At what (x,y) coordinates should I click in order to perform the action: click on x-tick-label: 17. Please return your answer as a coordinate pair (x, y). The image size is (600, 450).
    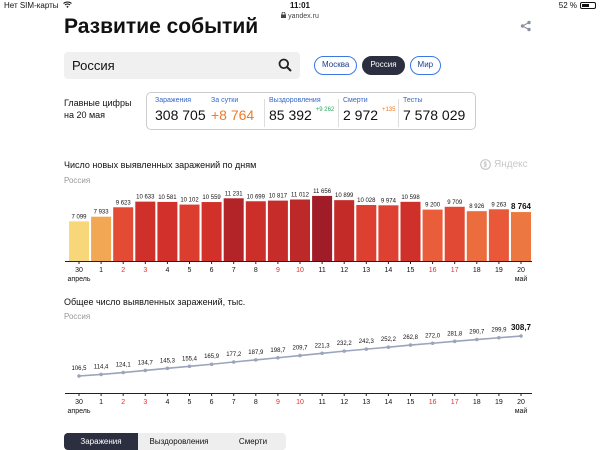
    Looking at the image, I should click on (455, 402).